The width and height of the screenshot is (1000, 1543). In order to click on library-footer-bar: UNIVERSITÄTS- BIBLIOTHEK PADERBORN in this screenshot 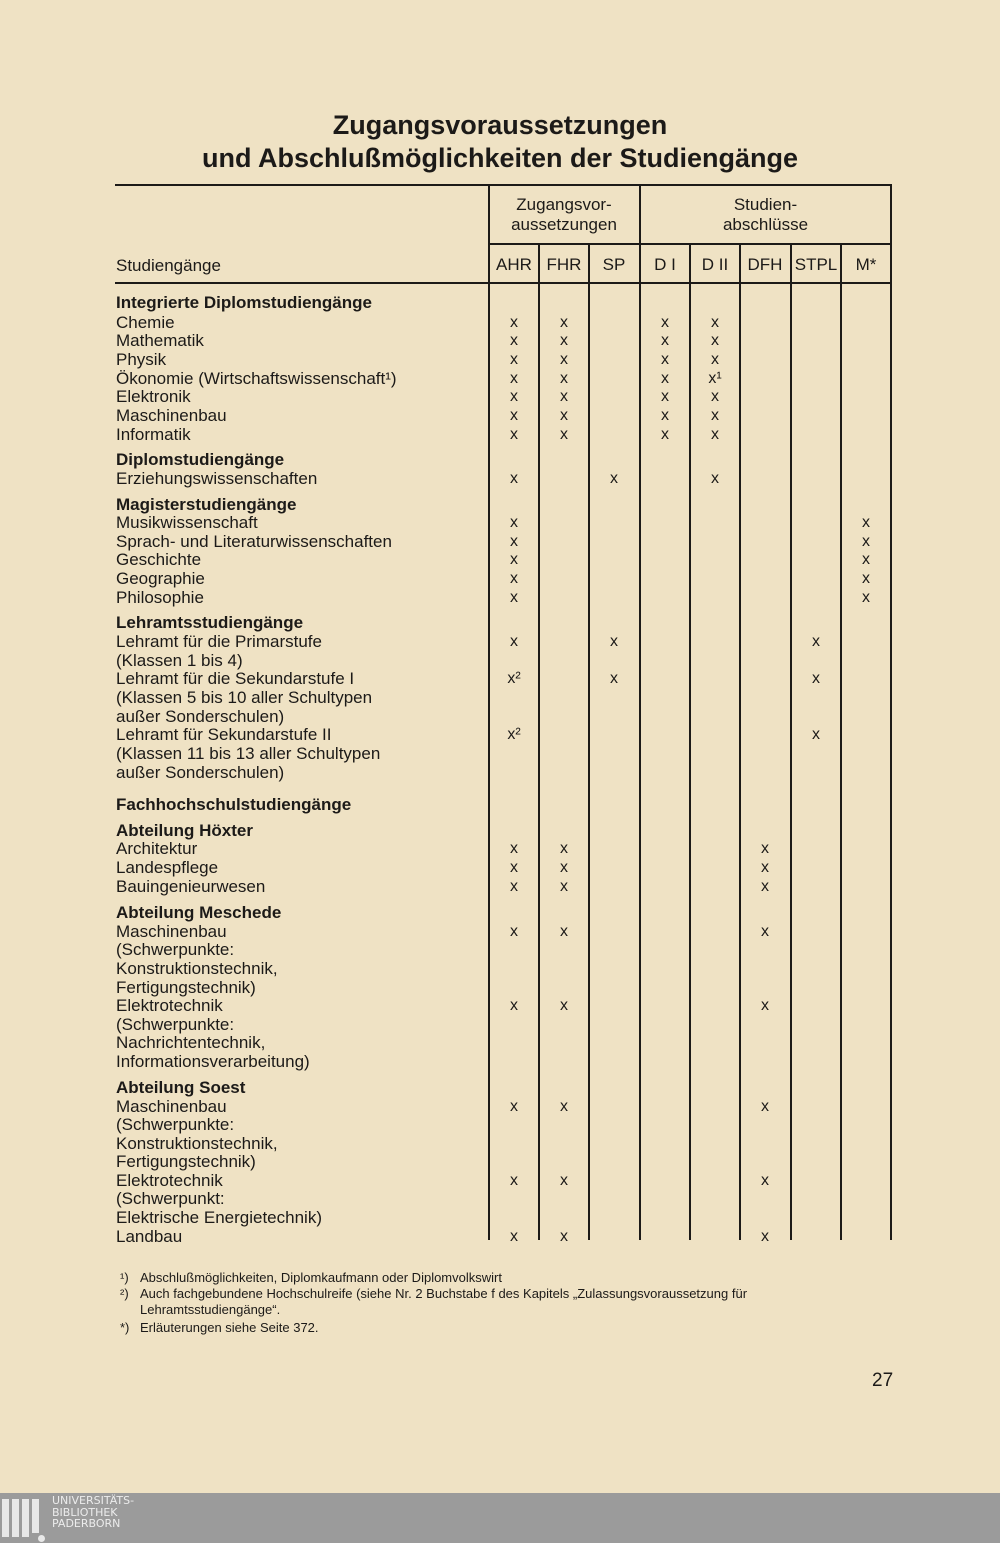, I will do `click(500, 1518)`.